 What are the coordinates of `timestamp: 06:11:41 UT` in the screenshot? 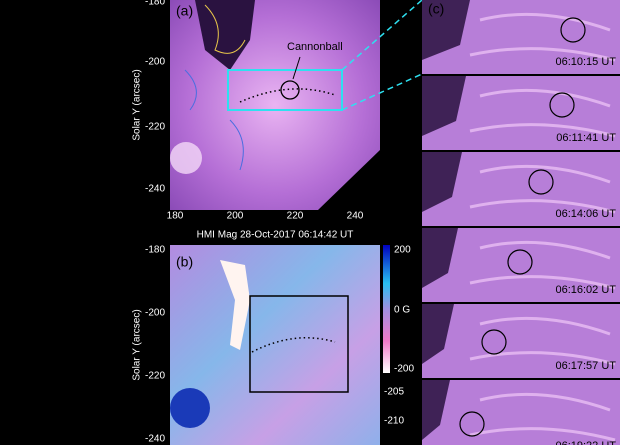 It's located at (586, 138).